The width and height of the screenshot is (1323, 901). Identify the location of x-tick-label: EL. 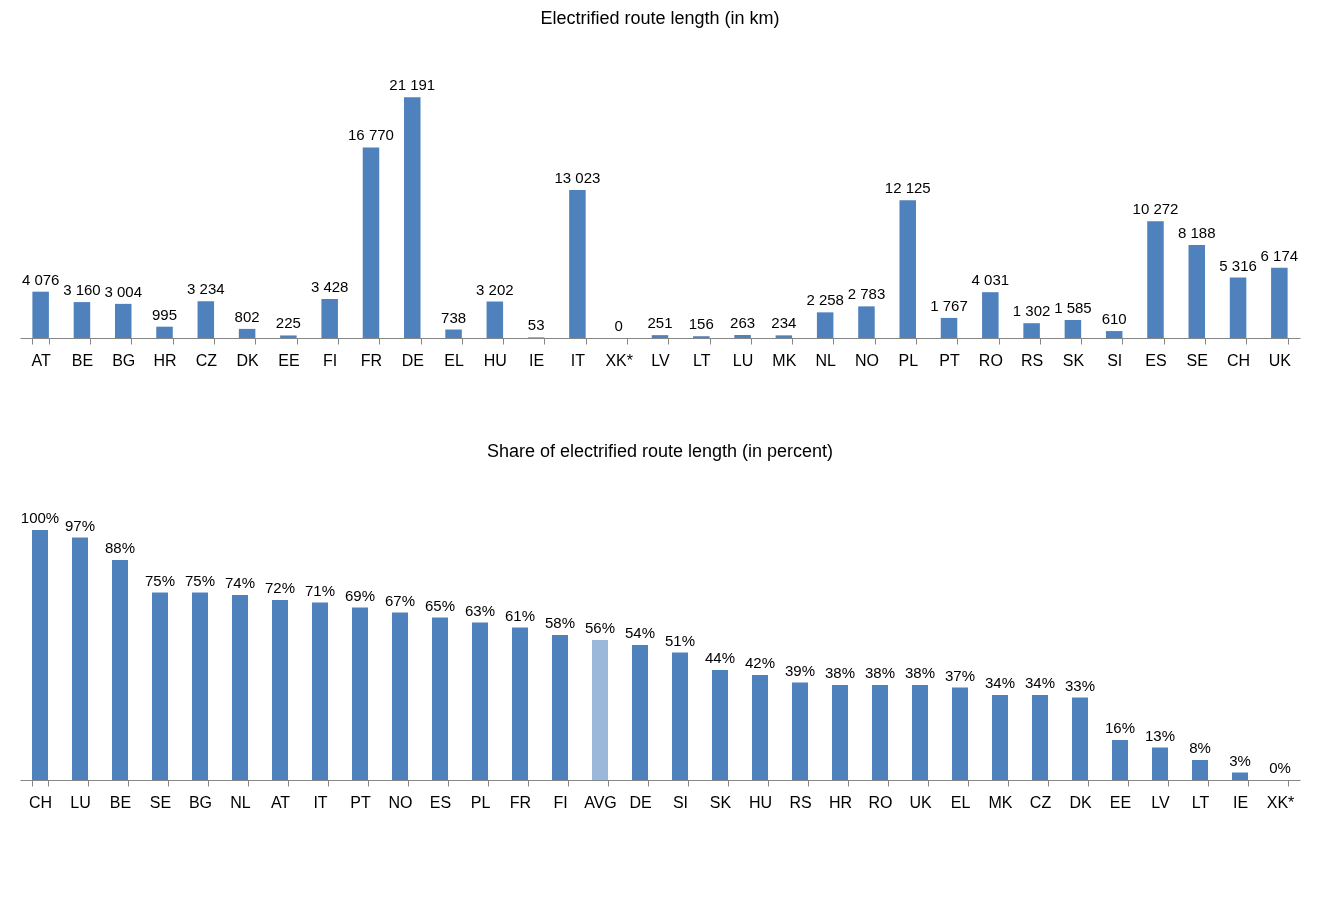
(960, 802).